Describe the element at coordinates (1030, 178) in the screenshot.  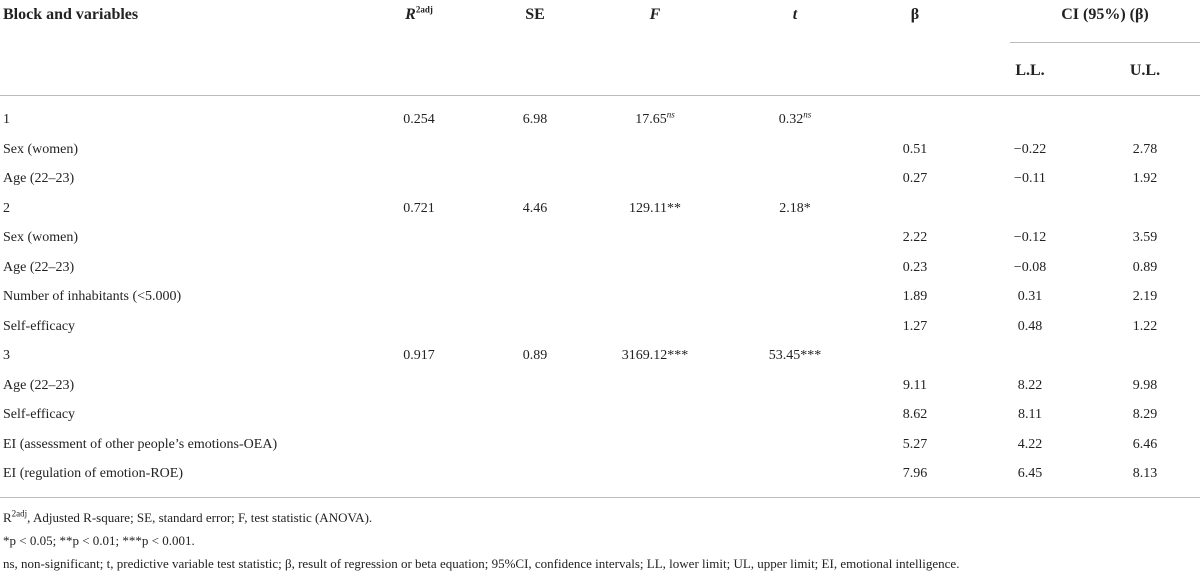
I see `ll-value: −0.11` at that location.